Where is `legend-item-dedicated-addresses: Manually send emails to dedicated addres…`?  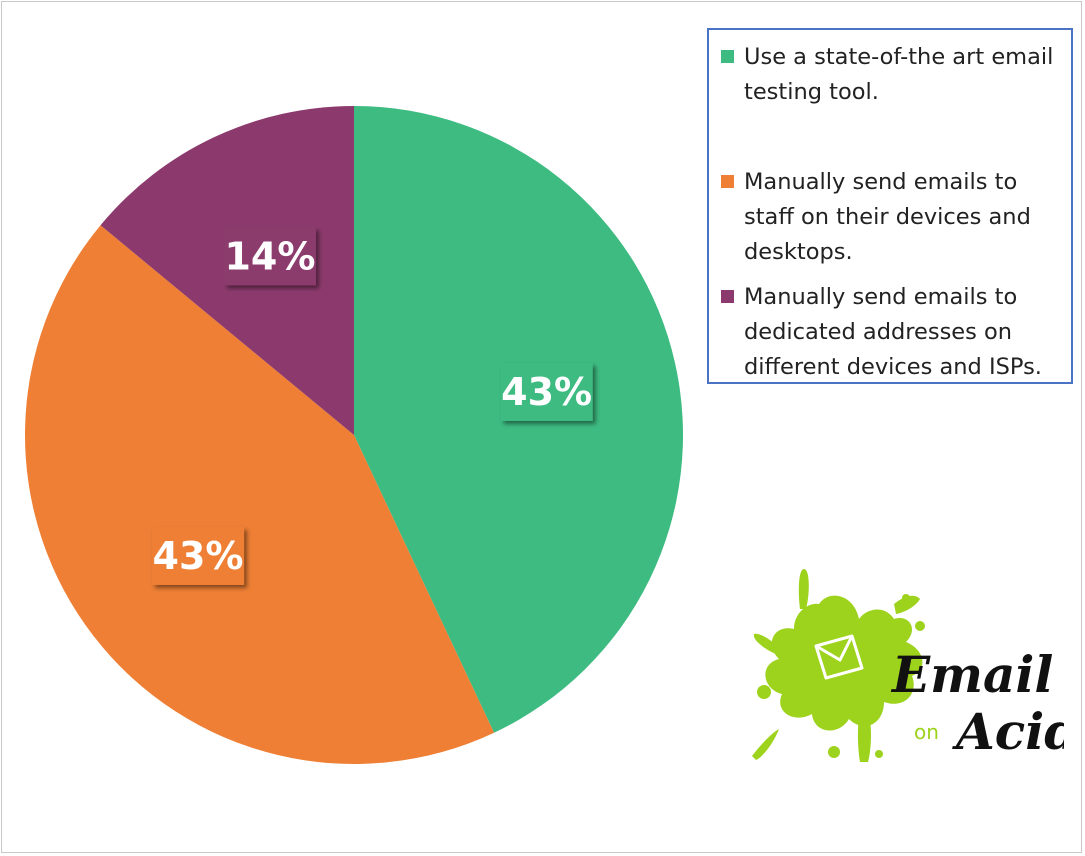 legend-item-dedicated-addresses: Manually send emails to dedicated addres… is located at coordinates (892, 332).